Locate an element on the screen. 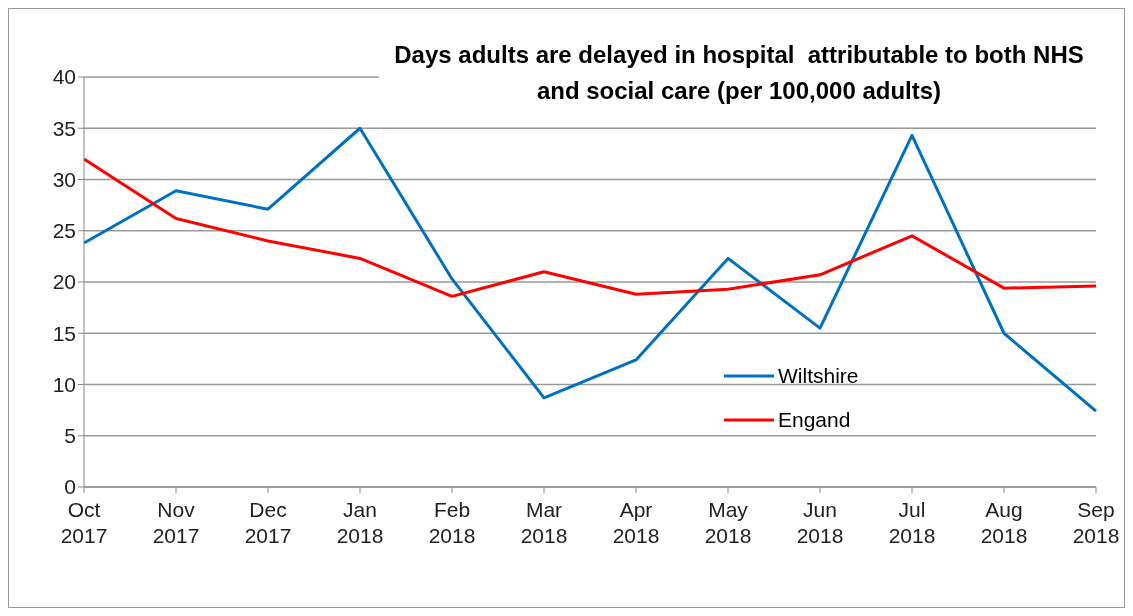 This screenshot has height=616, width=1133. y-tick-label: 15 is located at coordinates (64, 333).